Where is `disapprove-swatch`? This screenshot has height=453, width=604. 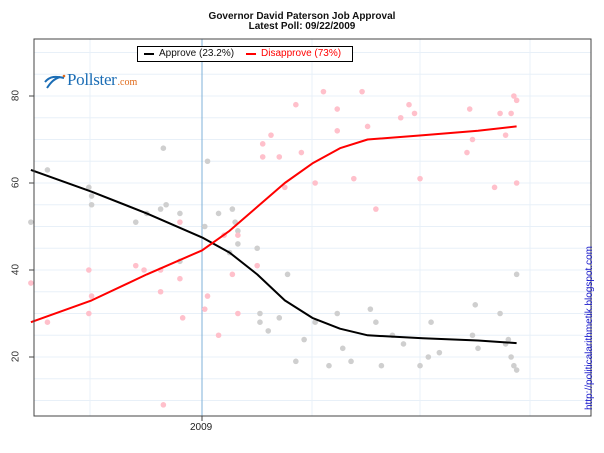 disapprove-swatch is located at coordinates (251, 54).